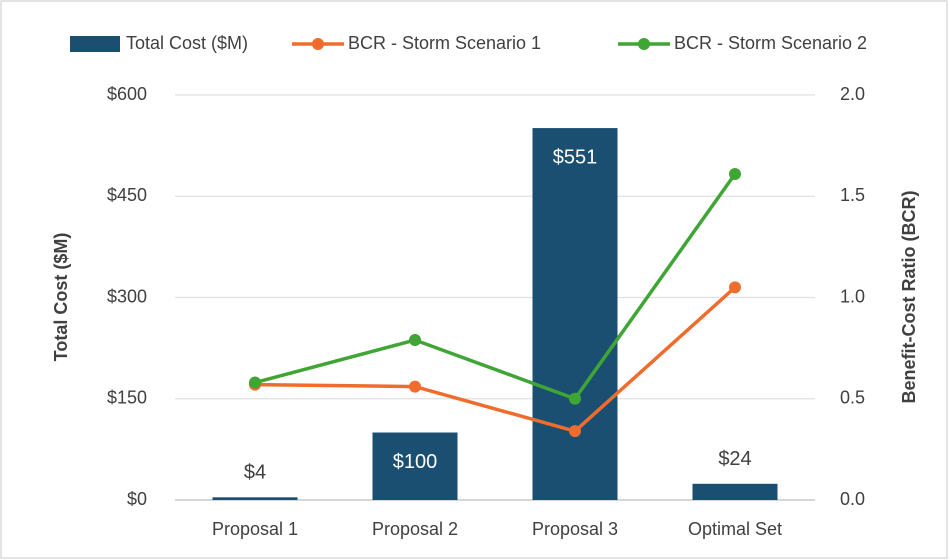  I want to click on legend-label: Total Cost ($M), so click(187, 43).